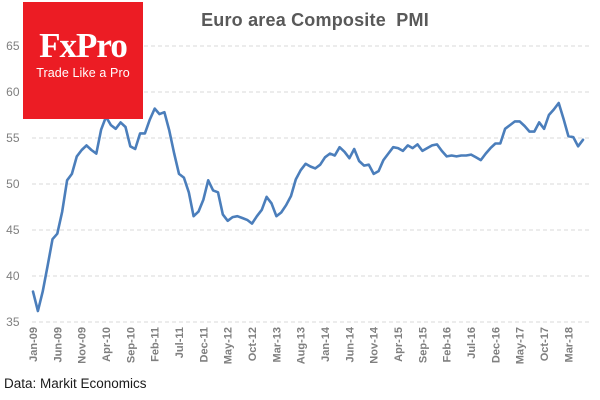 This screenshot has width=600, height=400. What do you see at coordinates (399, 344) in the screenshot?
I see `x-axis-tick-Apr-15: Apr-15` at bounding box center [399, 344].